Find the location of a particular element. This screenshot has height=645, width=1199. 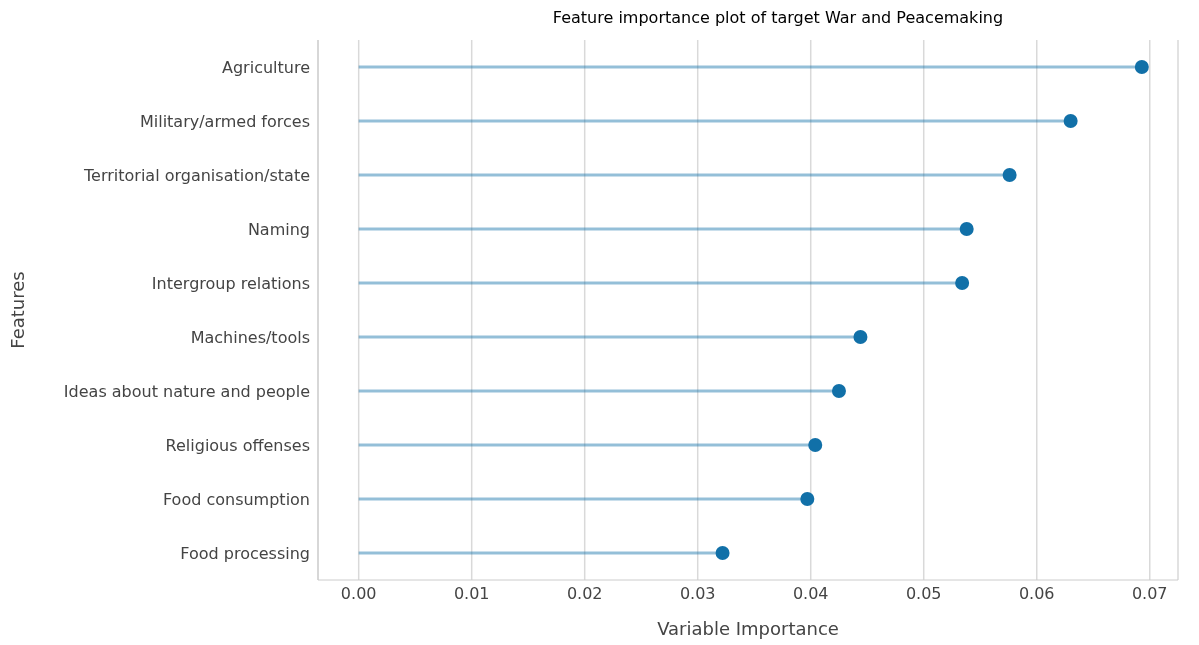

y-tick-label: Food consumption is located at coordinates (236, 499).